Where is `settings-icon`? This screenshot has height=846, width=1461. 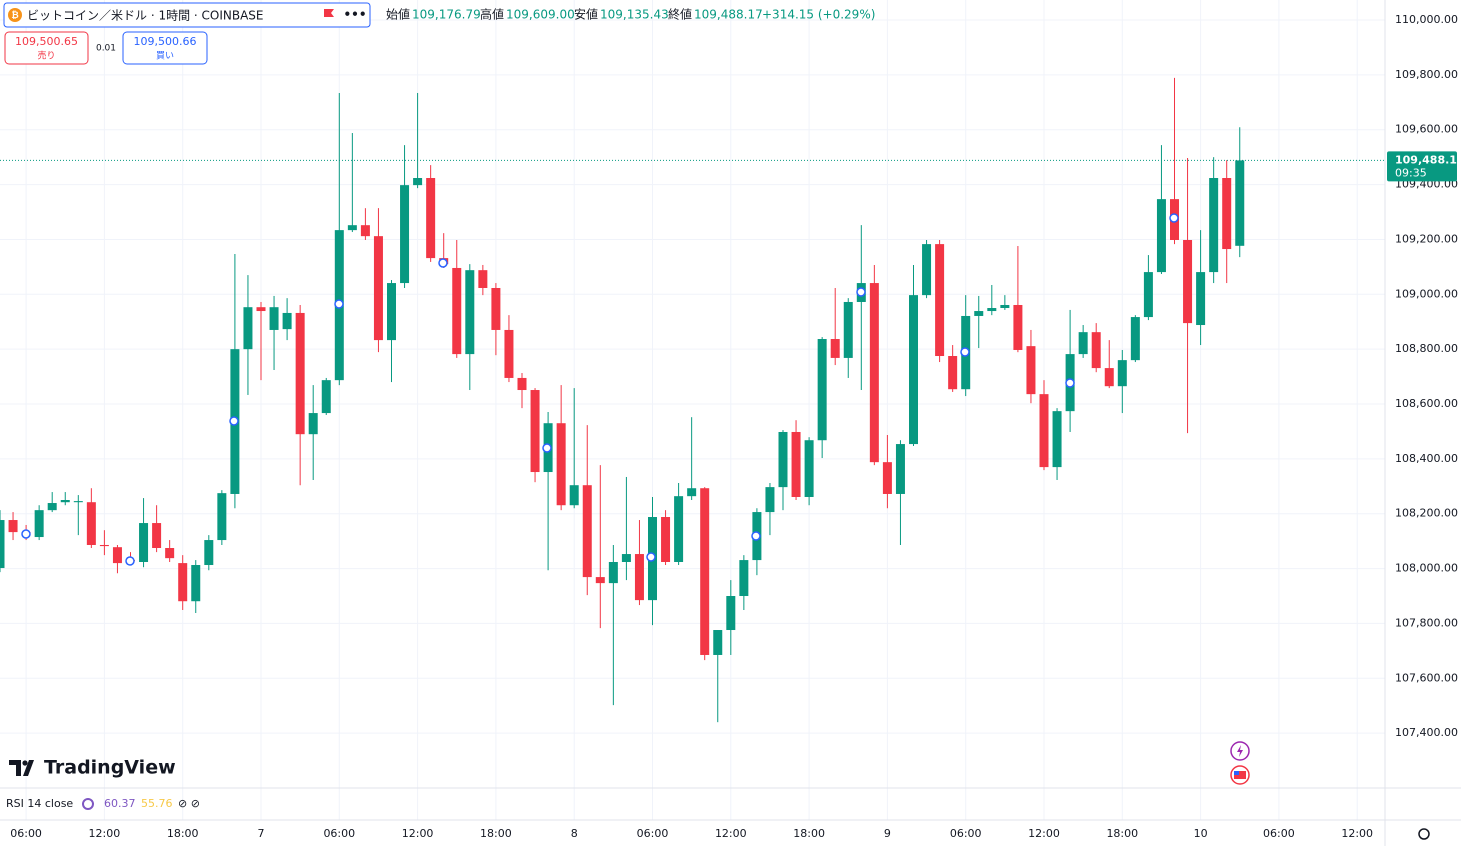 settings-icon is located at coordinates (1424, 834).